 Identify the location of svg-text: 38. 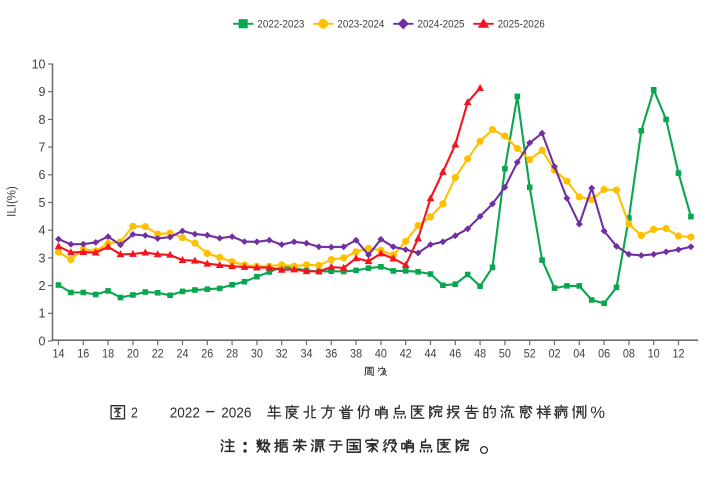
(356, 353).